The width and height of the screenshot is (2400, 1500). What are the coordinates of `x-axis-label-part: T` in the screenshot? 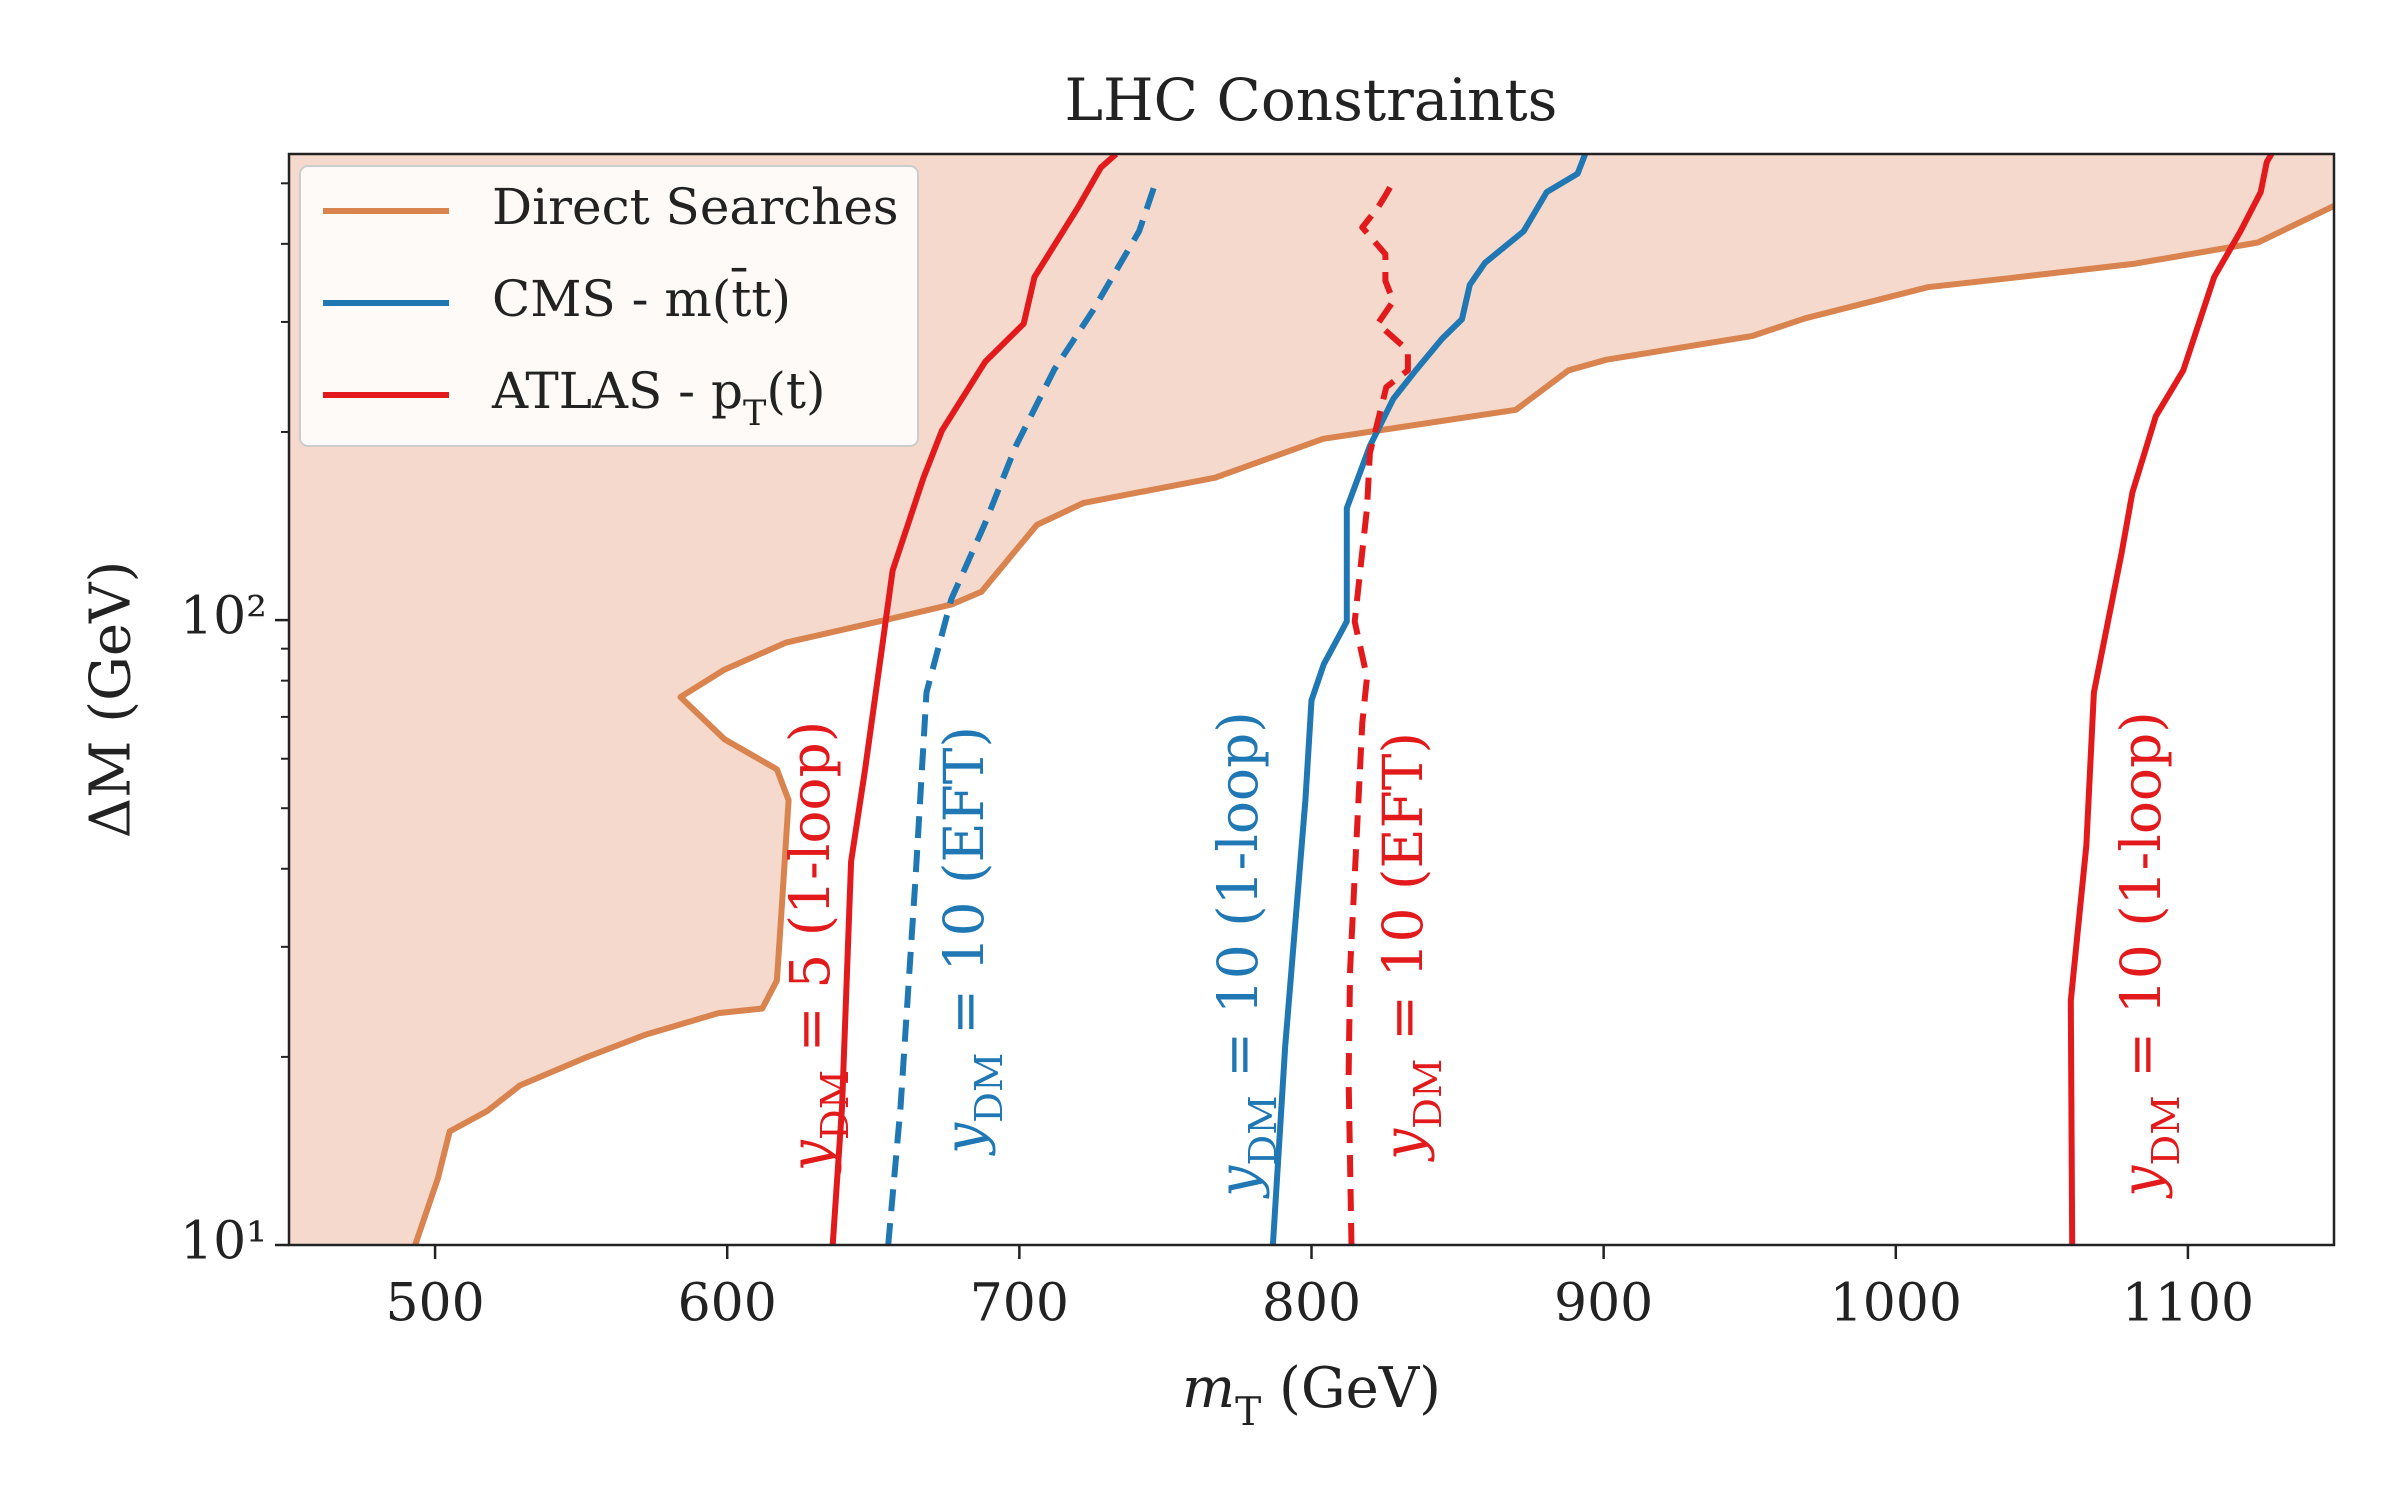 It's located at (1248, 1412).